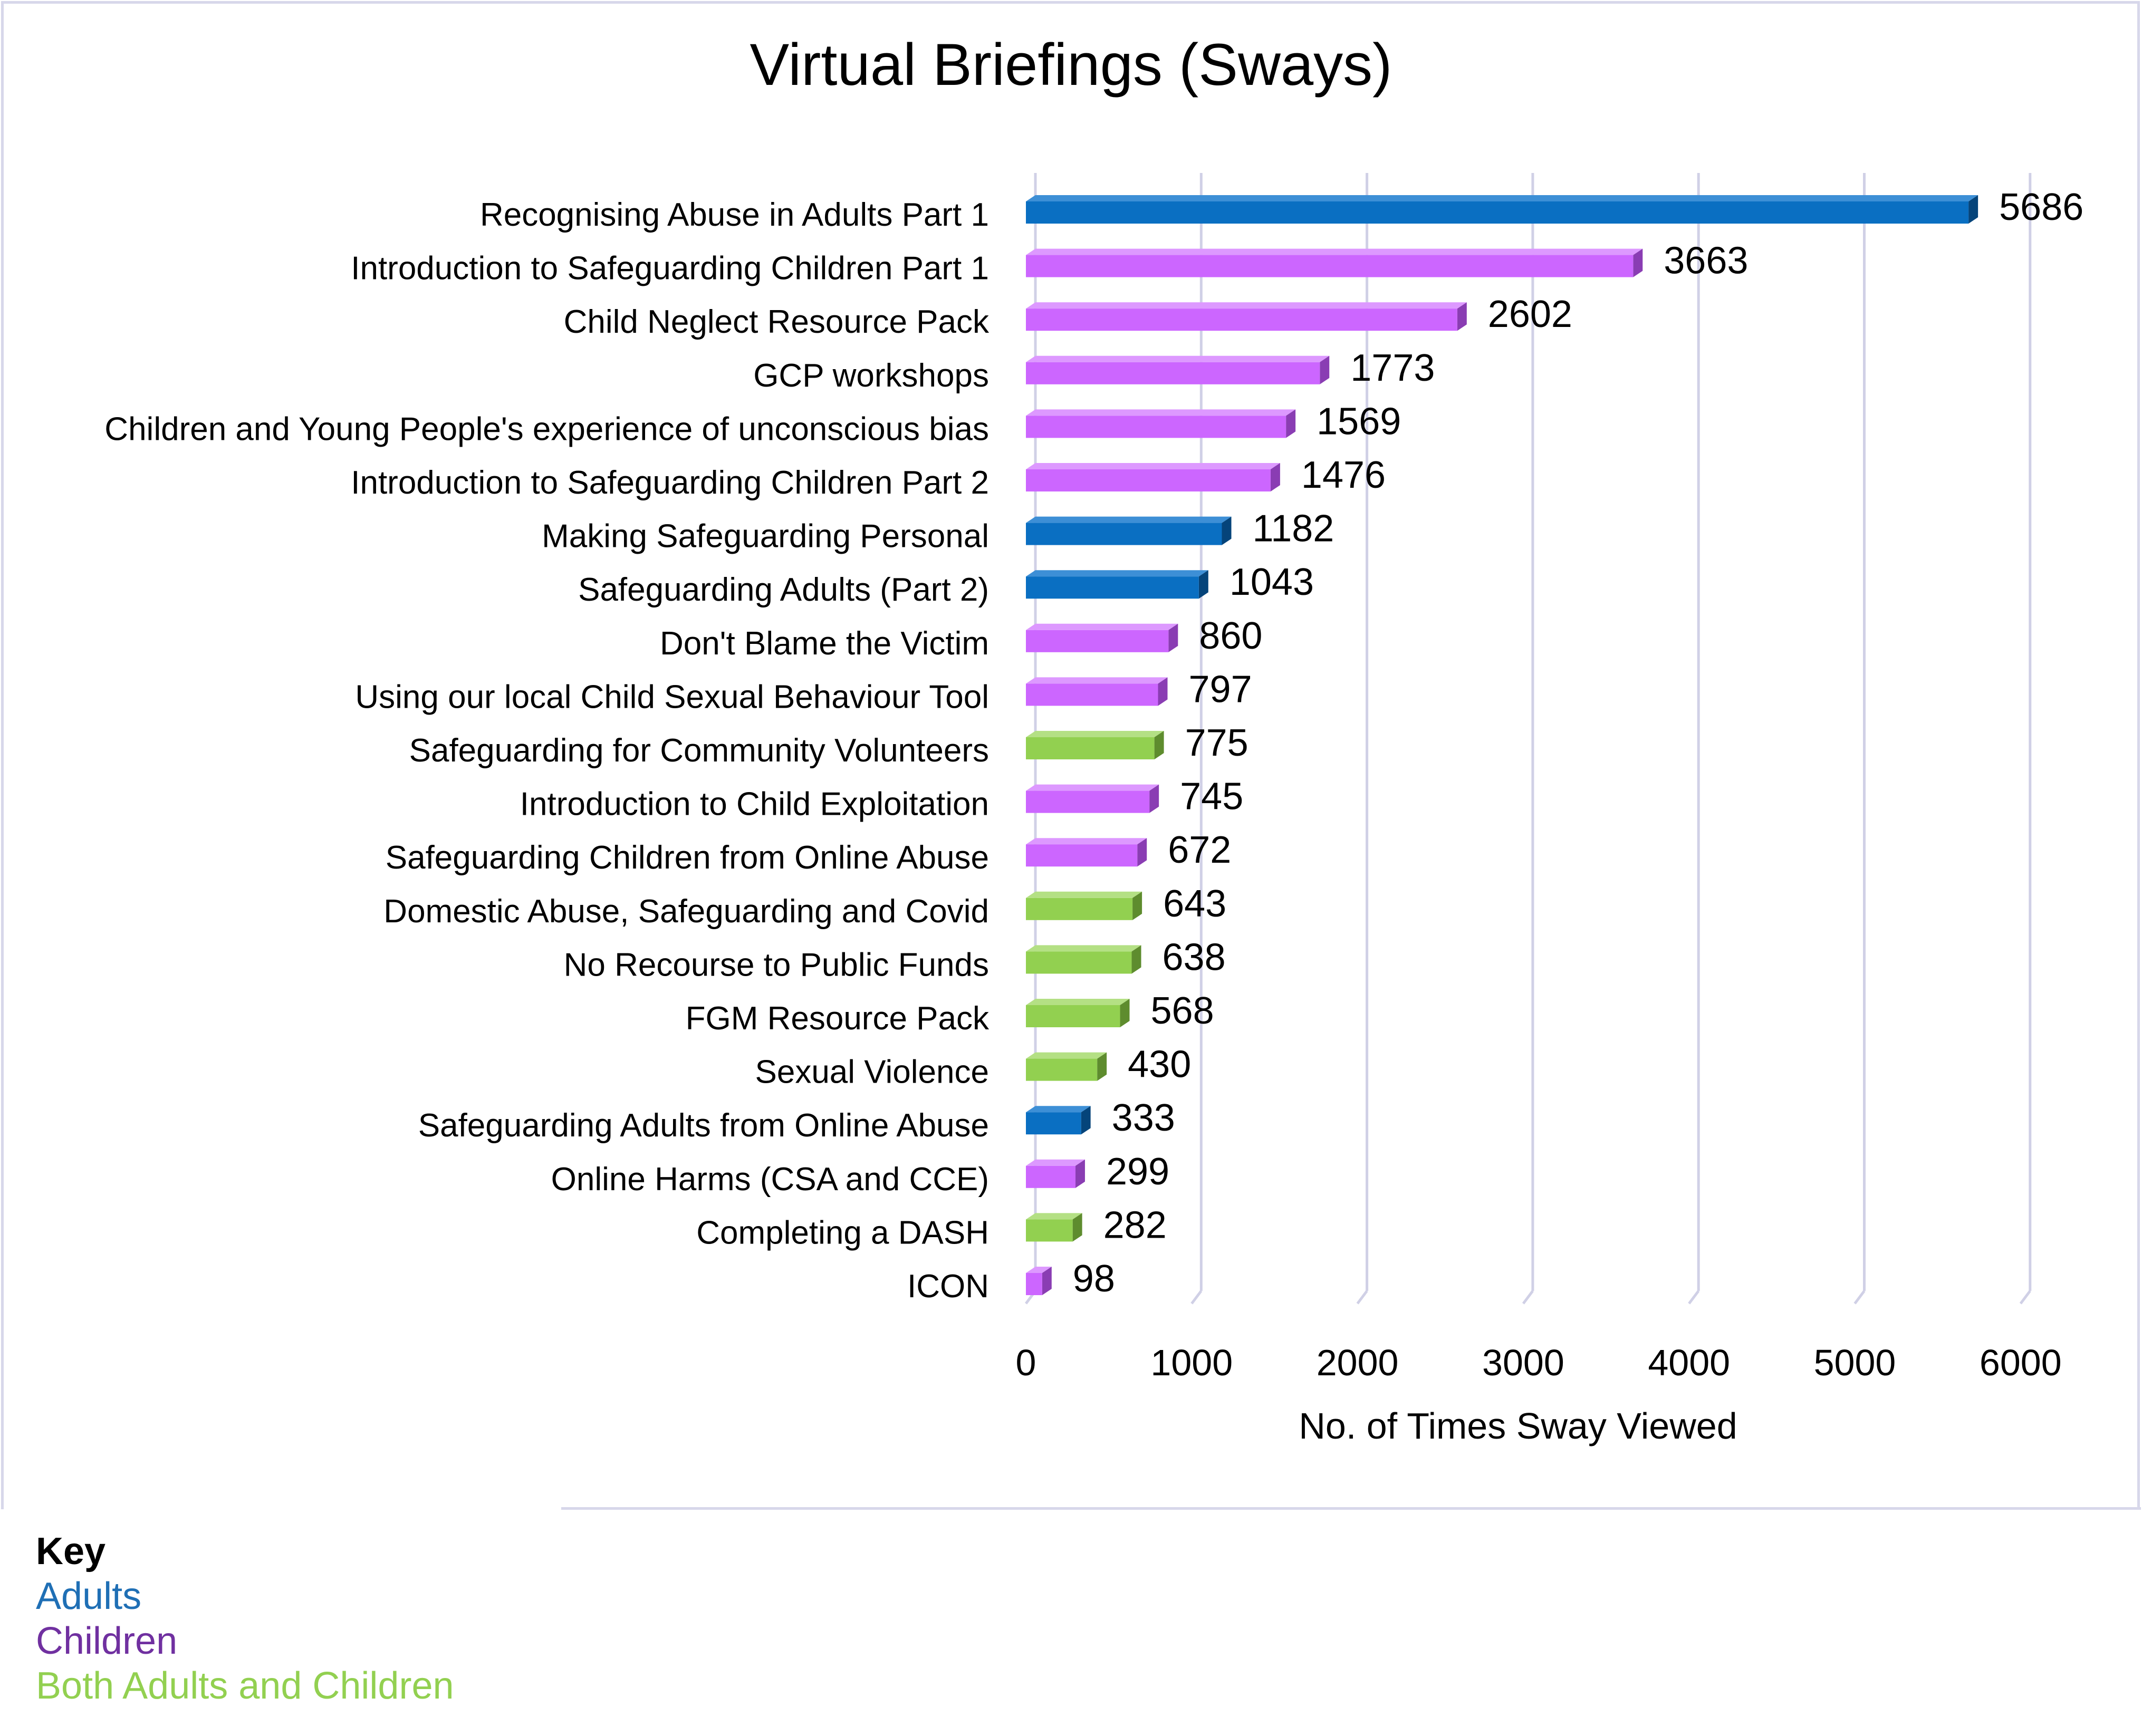 This screenshot has width=2142, height=1736. What do you see at coordinates (1518, 1425) in the screenshot?
I see `x-axis-label: No. of Times Sway Viewed` at bounding box center [1518, 1425].